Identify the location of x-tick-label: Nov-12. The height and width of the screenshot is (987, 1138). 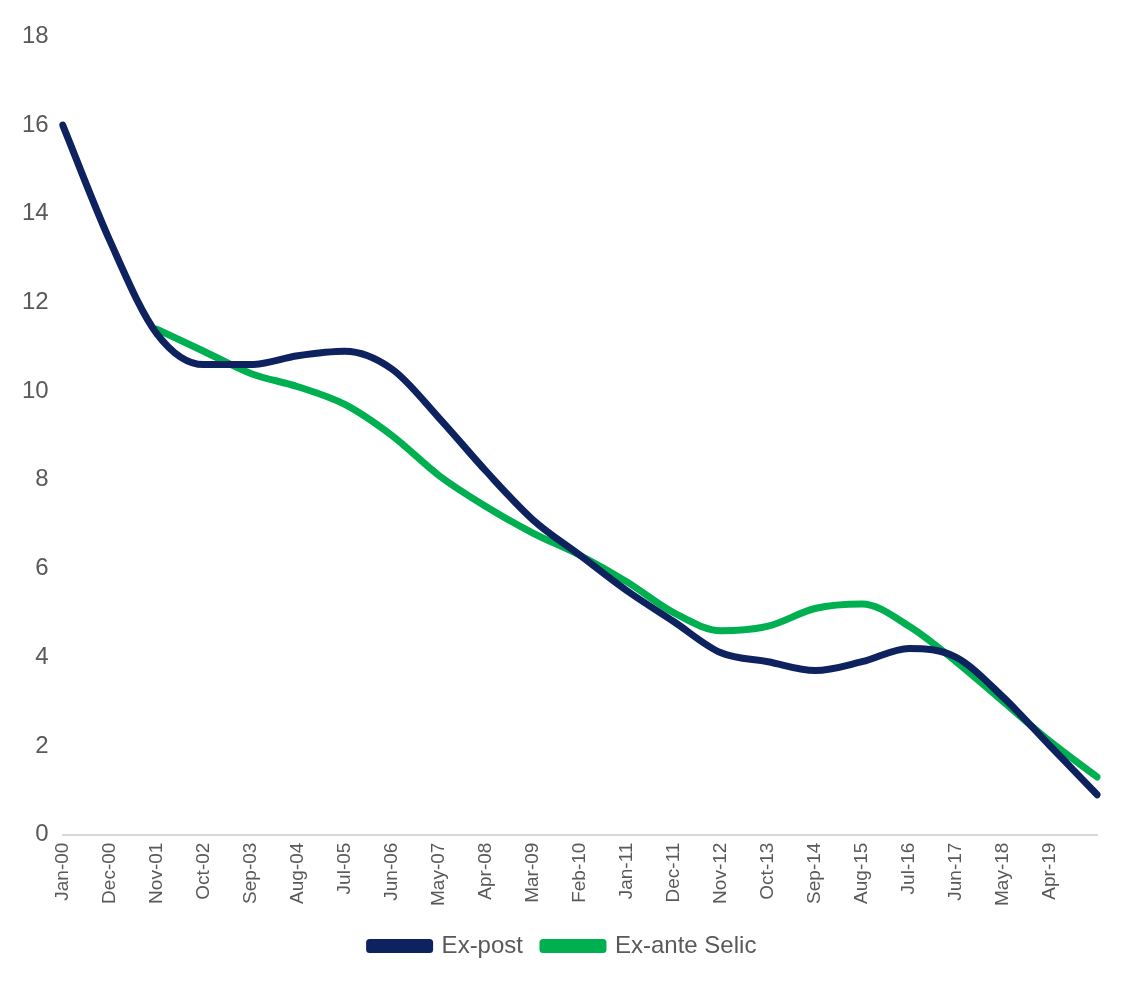
(720, 873).